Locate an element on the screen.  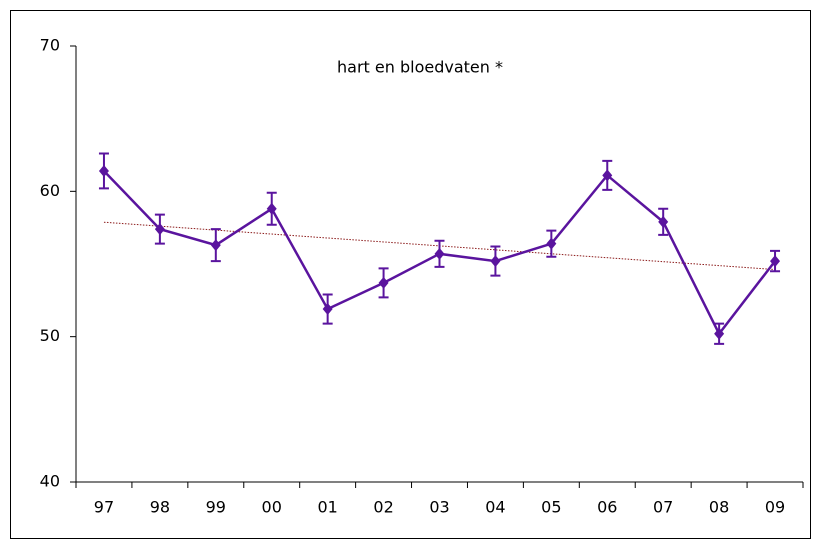
y-tick-label: 40 is located at coordinates (50, 481).